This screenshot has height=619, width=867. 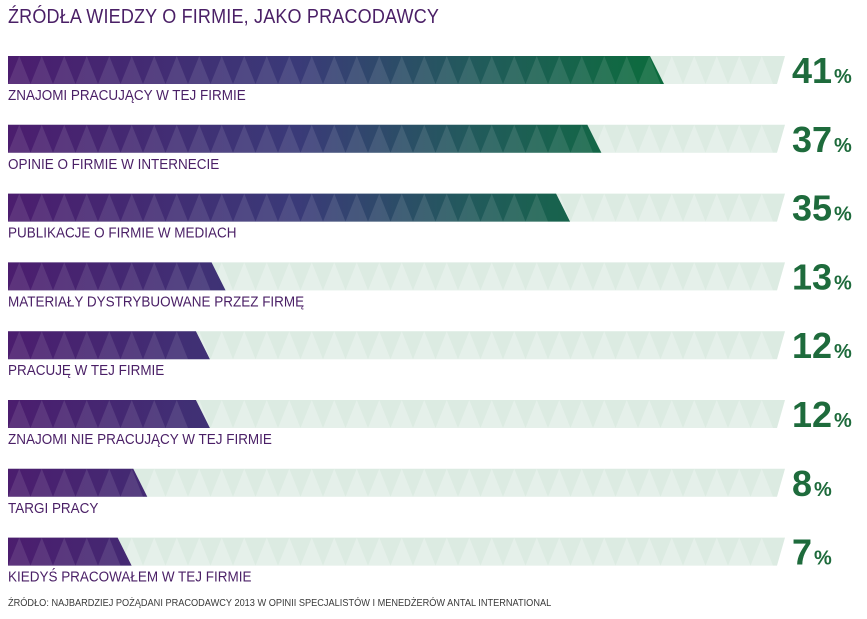 I want to click on bar-label: OPINIE O FIRMIE W INTERNECIE, so click(x=113, y=164).